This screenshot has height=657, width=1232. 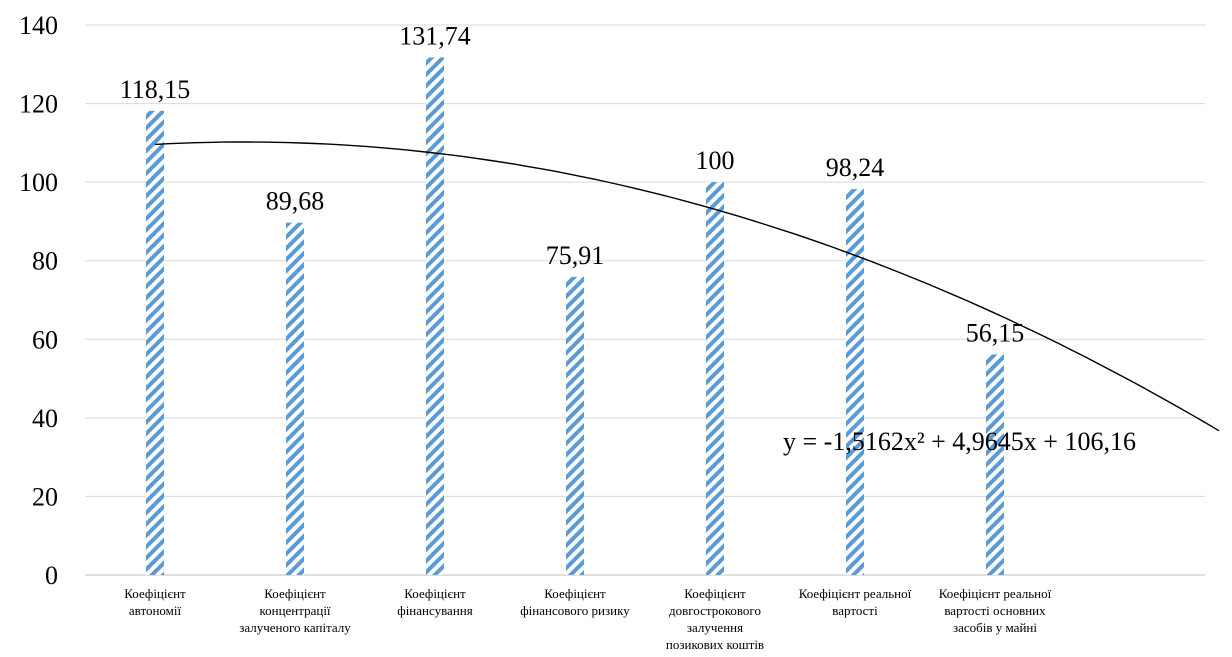 What do you see at coordinates (995, 332) in the screenshot?
I see `data-label: 56,15` at bounding box center [995, 332].